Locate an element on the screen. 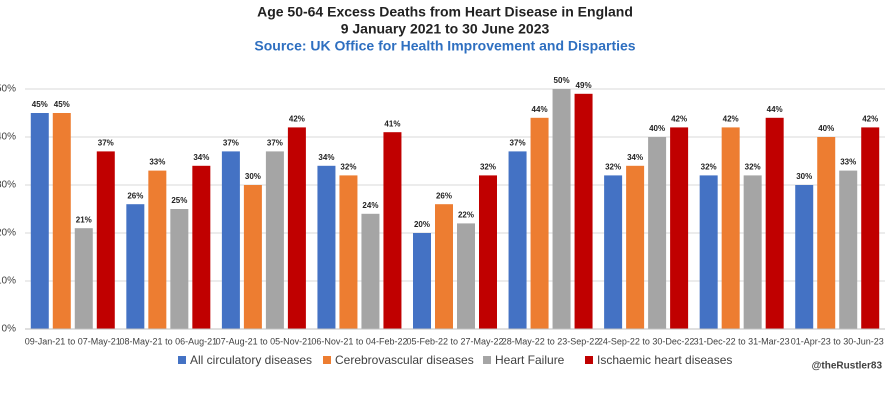  value-label: 50% is located at coordinates (562, 80).